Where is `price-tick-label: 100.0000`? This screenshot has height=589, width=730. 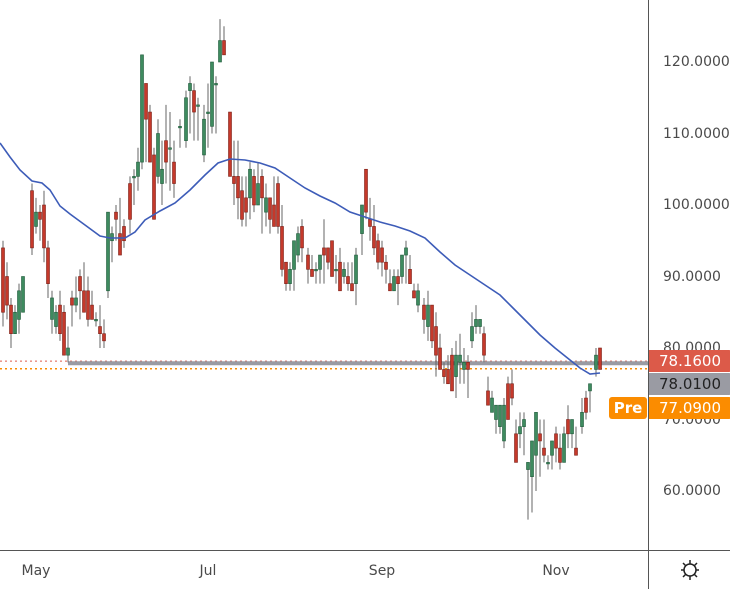
price-tick-label: 100.0000 is located at coordinates (696, 205).